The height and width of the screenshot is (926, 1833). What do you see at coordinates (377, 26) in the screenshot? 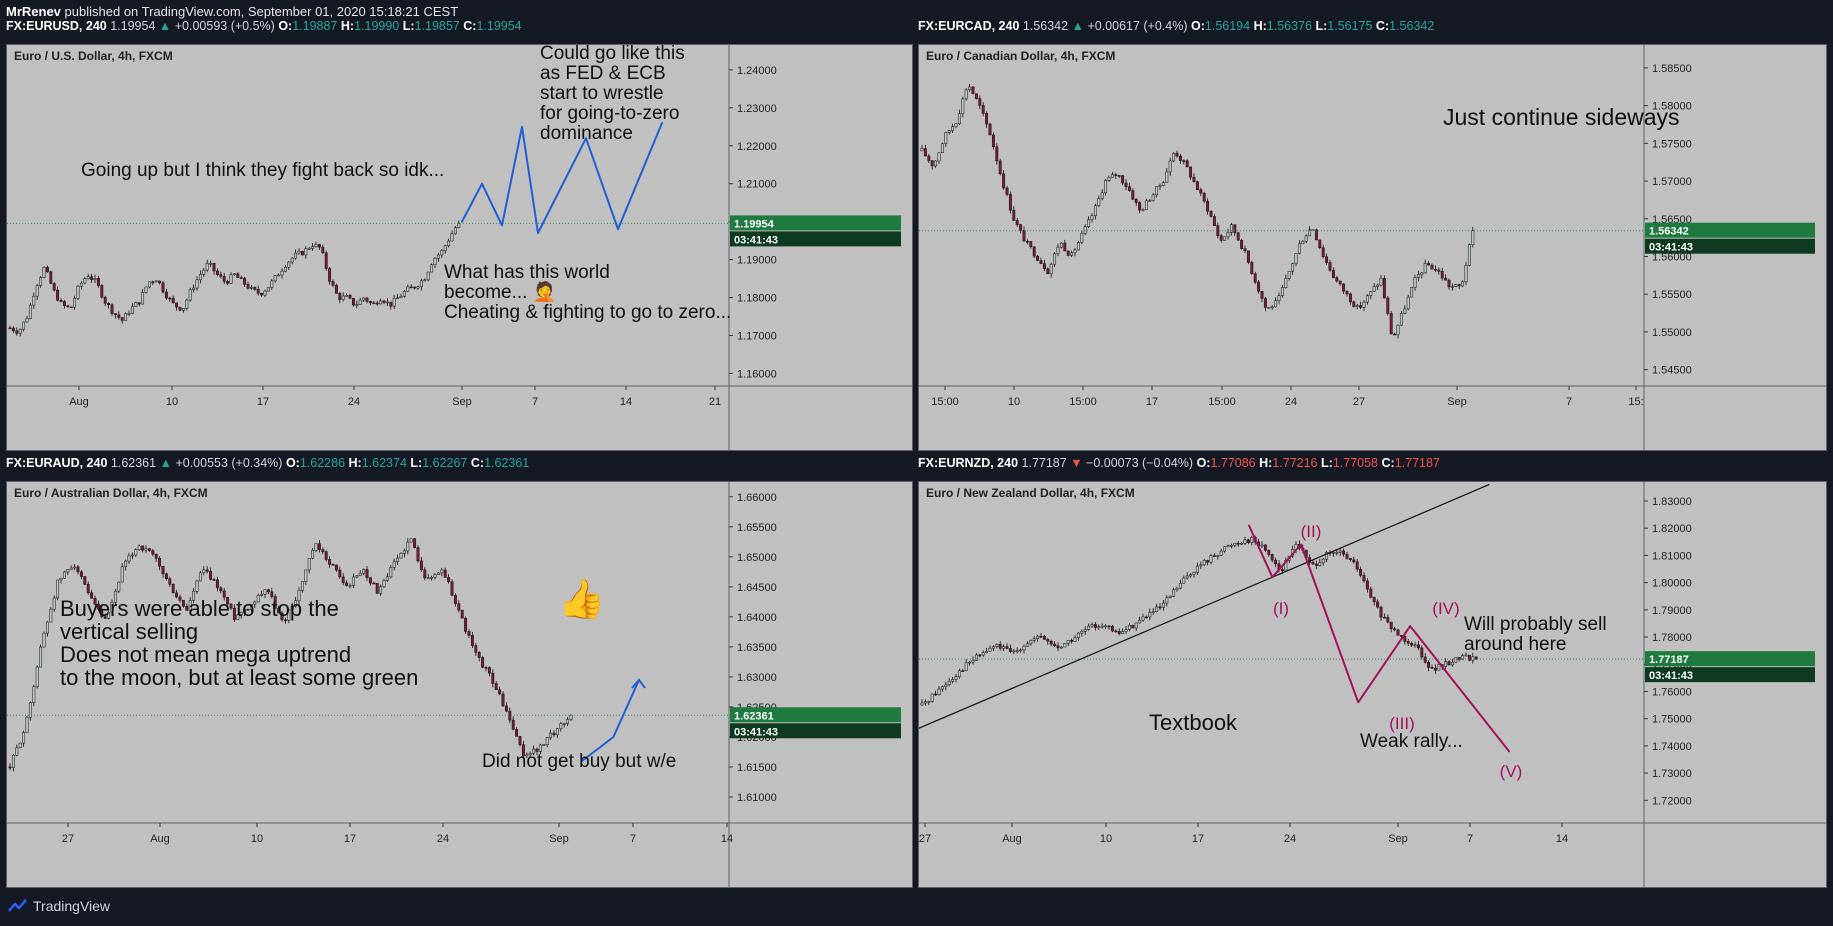
I see `high-value: 1.19990` at bounding box center [377, 26].